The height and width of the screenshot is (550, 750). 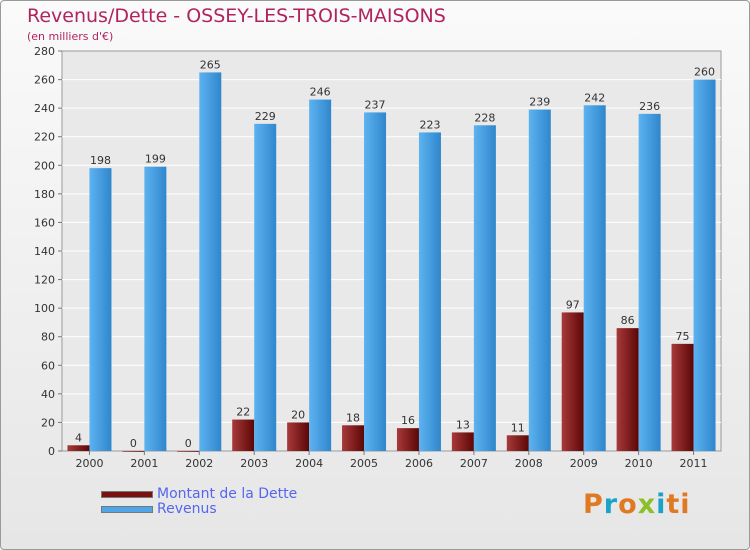 I want to click on y-tick-label: 280, so click(x=44, y=51).